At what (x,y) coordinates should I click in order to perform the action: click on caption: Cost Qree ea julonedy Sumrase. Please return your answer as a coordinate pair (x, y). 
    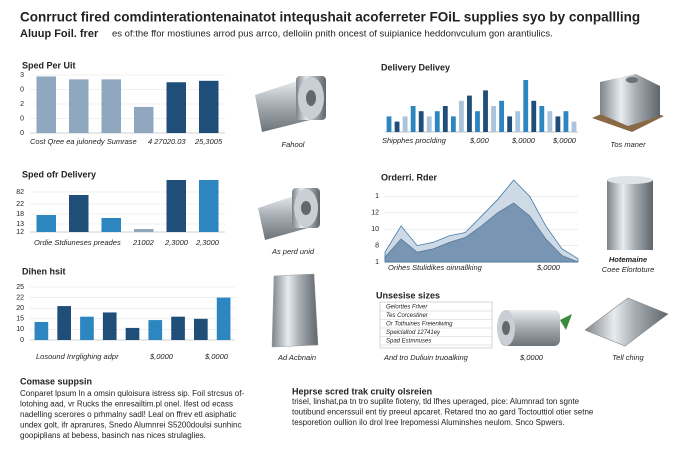
    Looking at the image, I should click on (83, 141).